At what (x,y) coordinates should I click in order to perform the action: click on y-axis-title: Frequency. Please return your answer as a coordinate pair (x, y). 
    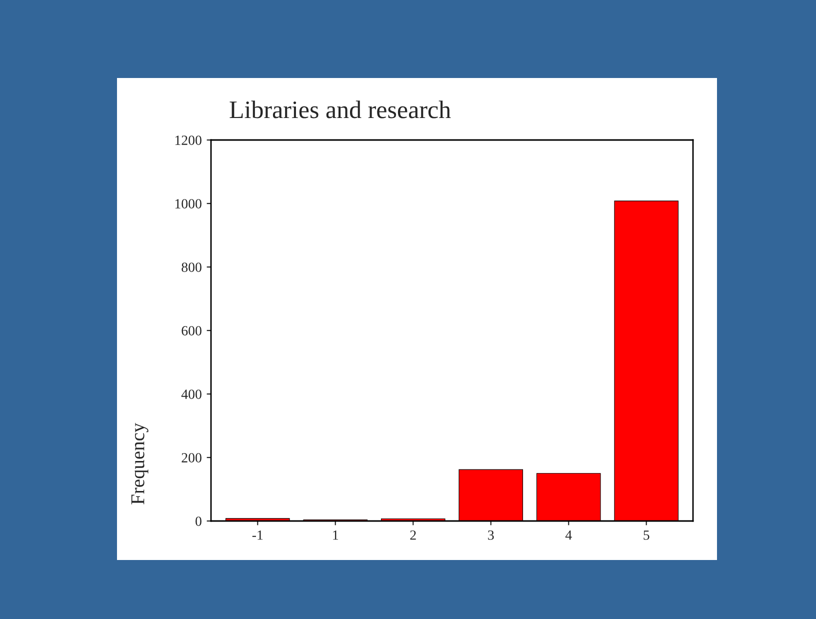
    Looking at the image, I should click on (139, 463).